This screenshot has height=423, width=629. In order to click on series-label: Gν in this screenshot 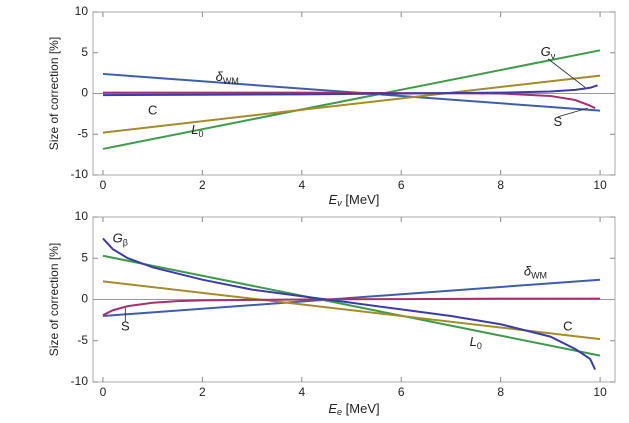, I will do `click(548, 52)`.